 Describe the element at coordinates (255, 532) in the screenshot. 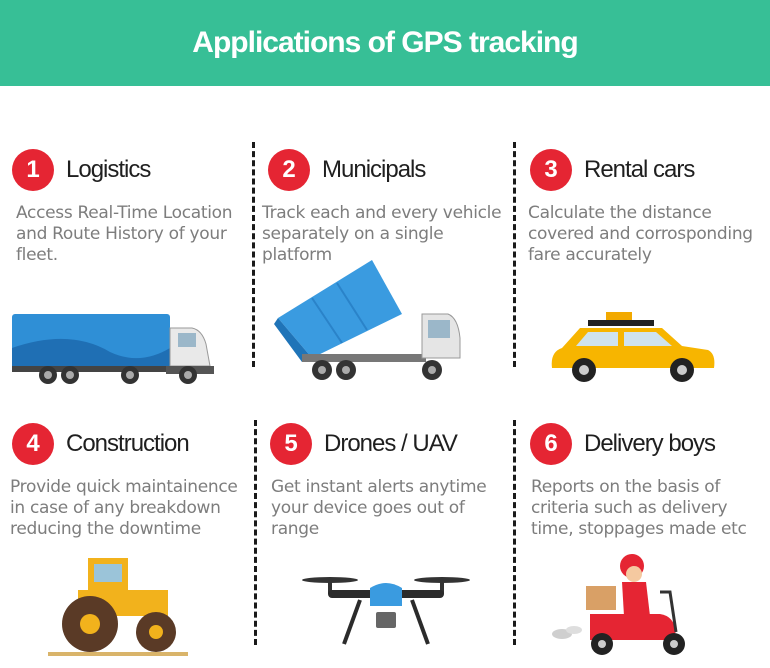

I see `divider-bottom-left` at that location.